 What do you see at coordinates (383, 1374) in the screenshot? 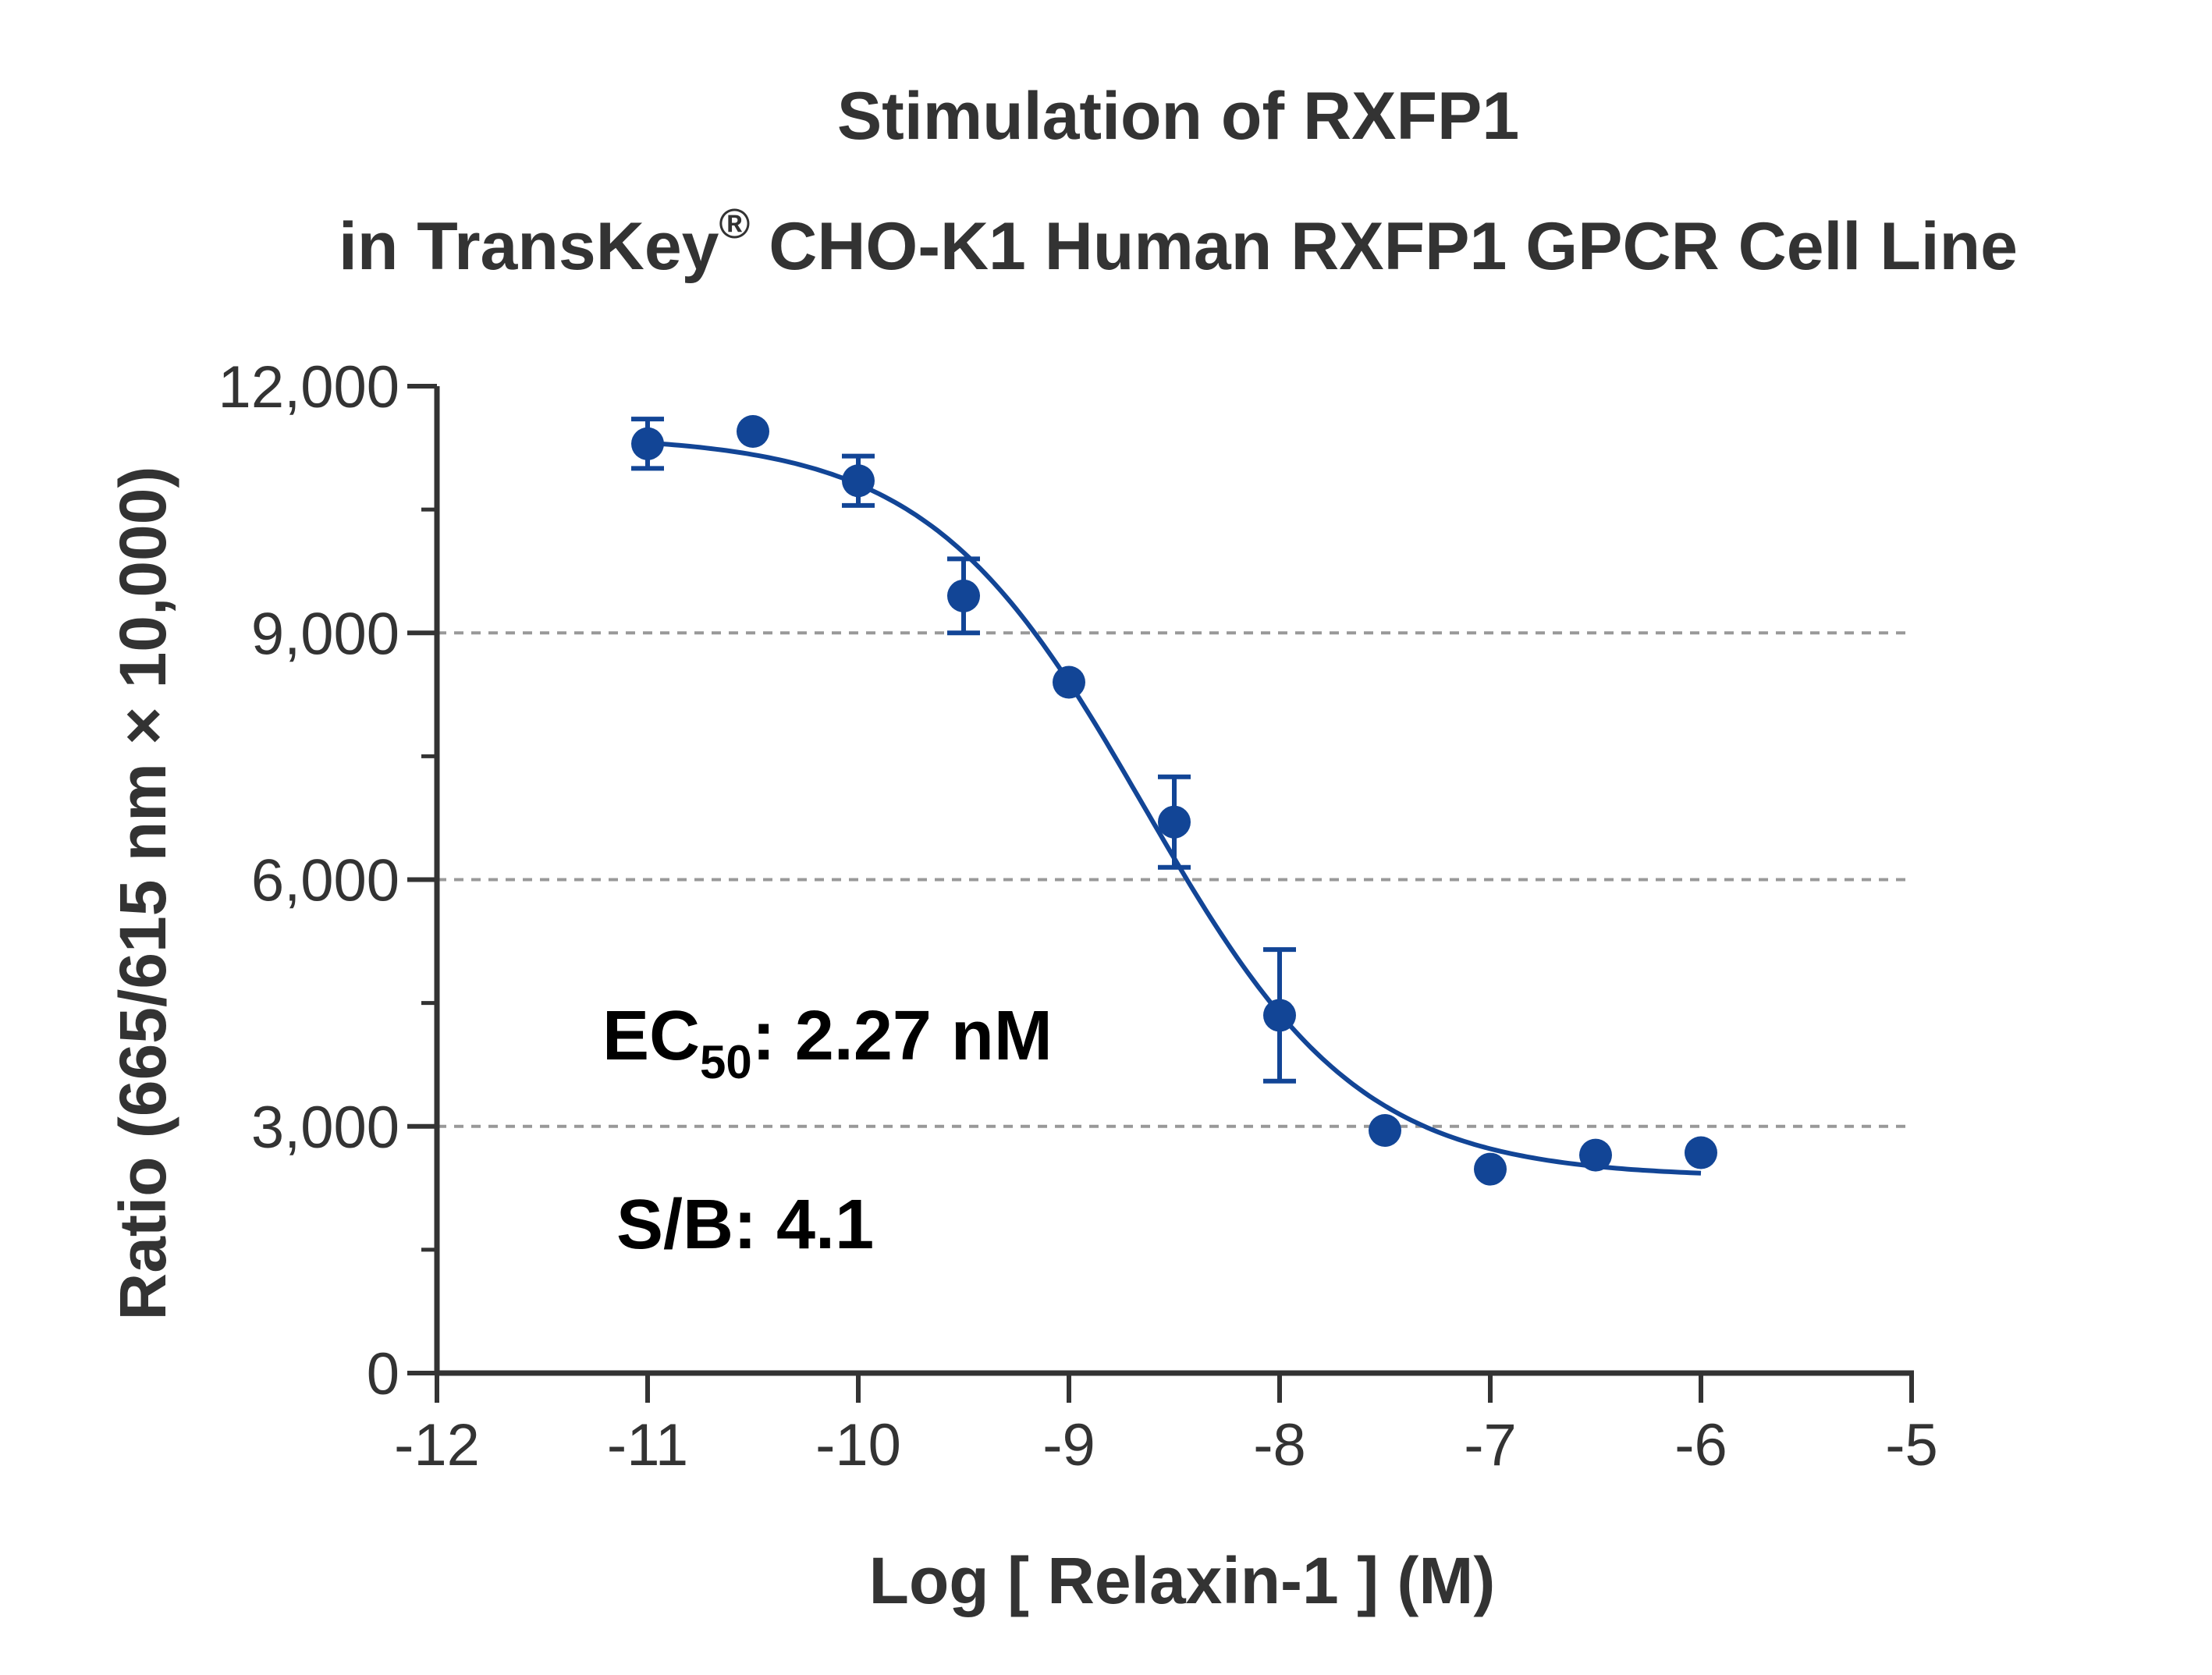
I see `y-tick-label: 0` at bounding box center [383, 1374].